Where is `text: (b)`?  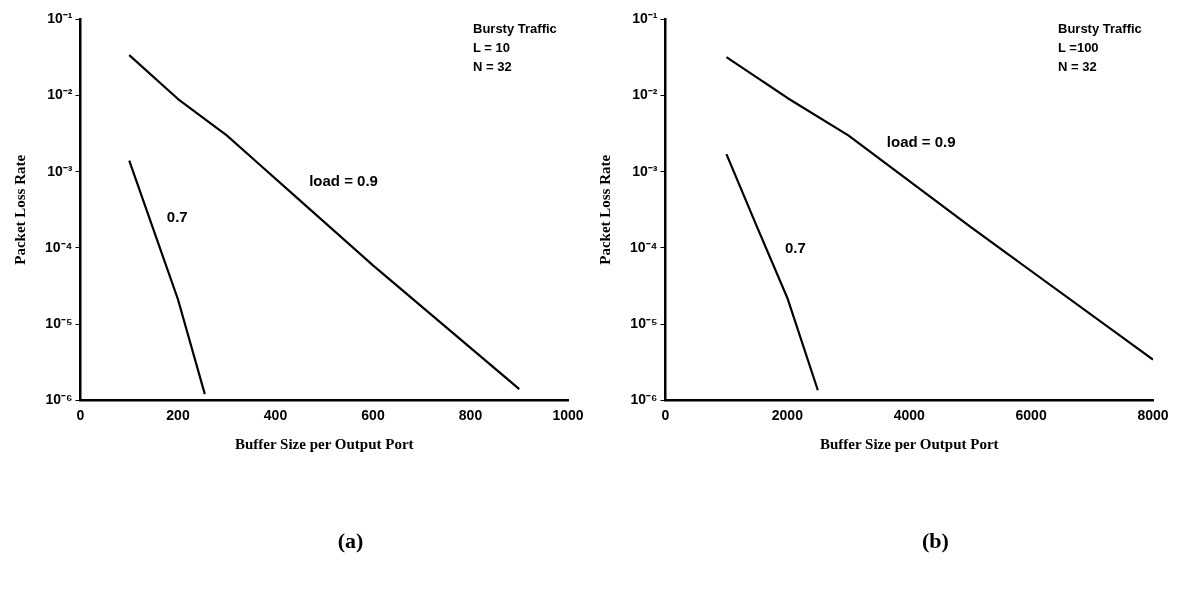 text: (b) is located at coordinates (935, 541).